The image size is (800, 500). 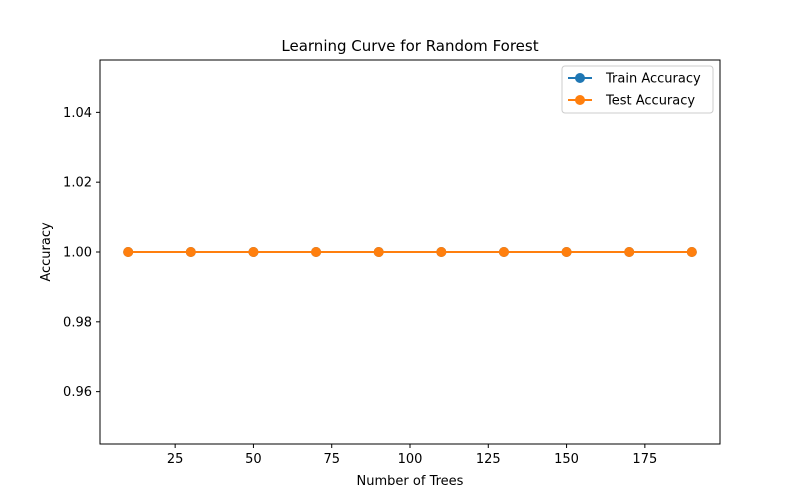 What do you see at coordinates (653, 79) in the screenshot?
I see `legend-label: Train Accuracy` at bounding box center [653, 79].